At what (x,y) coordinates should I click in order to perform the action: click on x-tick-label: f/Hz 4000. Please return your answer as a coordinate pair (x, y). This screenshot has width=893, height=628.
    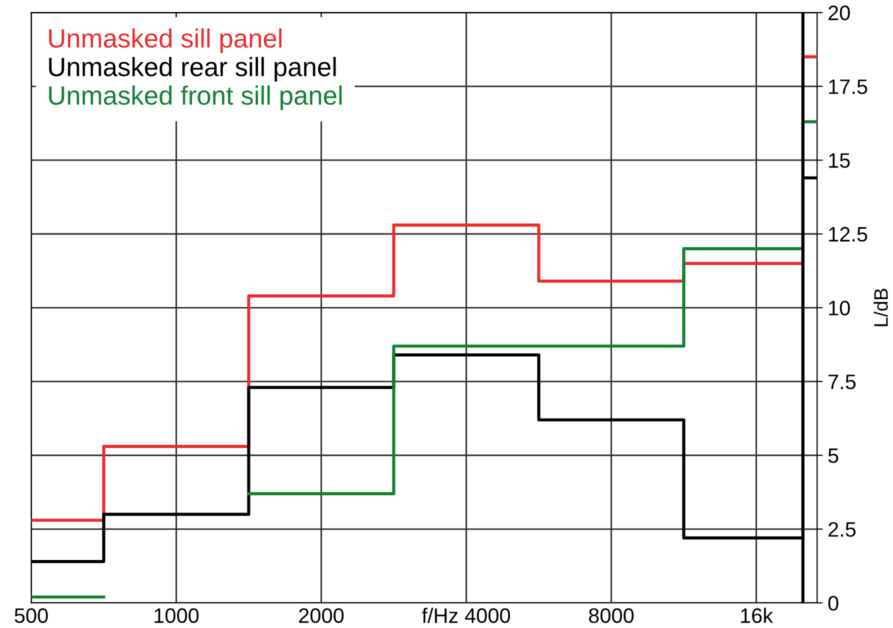
    Looking at the image, I should click on (466, 616).